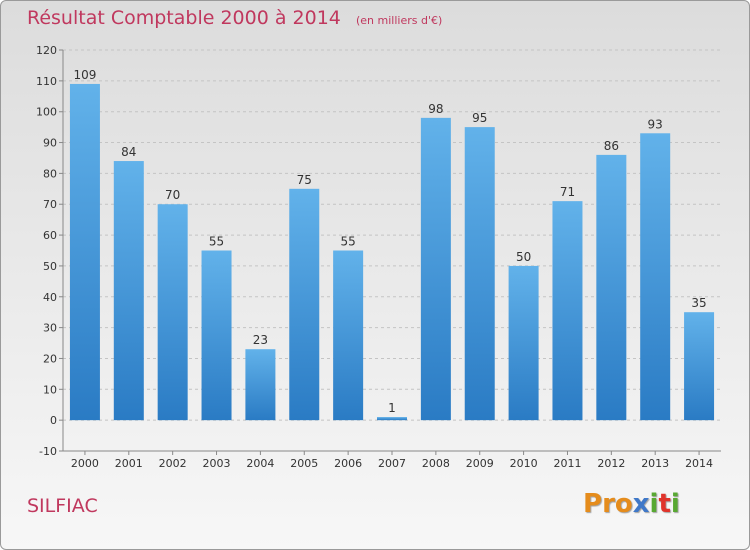 The image size is (750, 550). Describe the element at coordinates (608, 504) in the screenshot. I see `logo-letter: r` at that location.